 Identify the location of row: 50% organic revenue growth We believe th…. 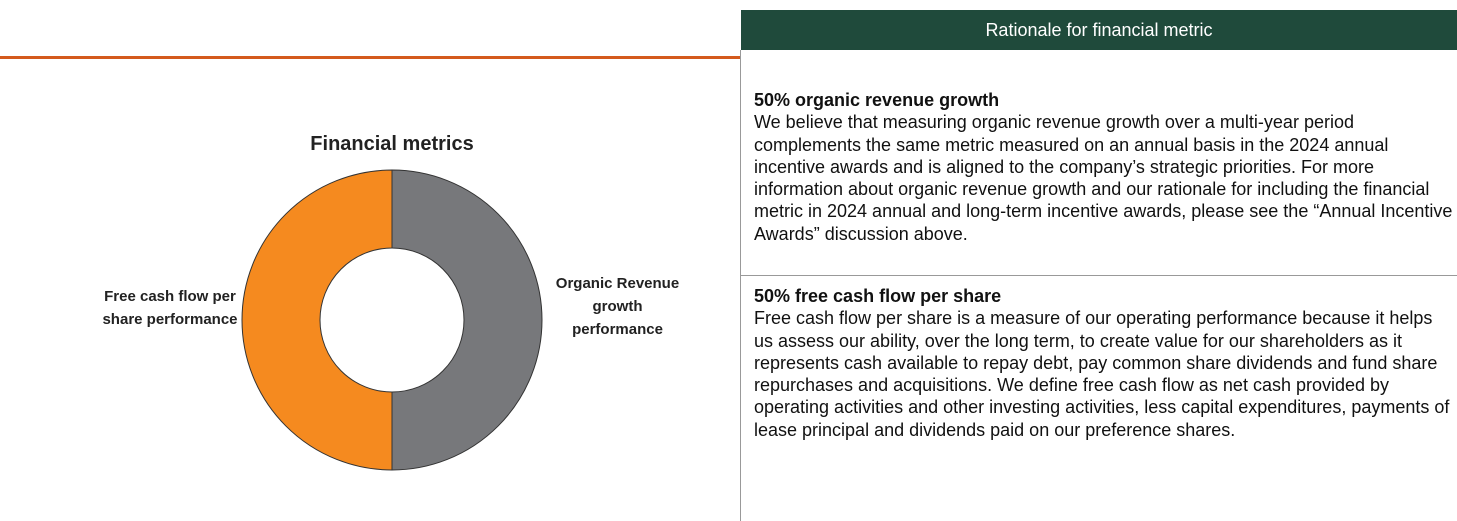
(1104, 167).